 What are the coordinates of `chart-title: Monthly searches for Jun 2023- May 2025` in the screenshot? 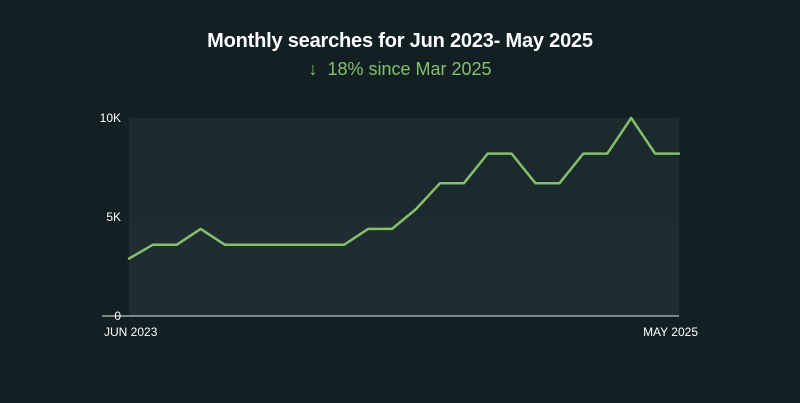 It's located at (400, 41).